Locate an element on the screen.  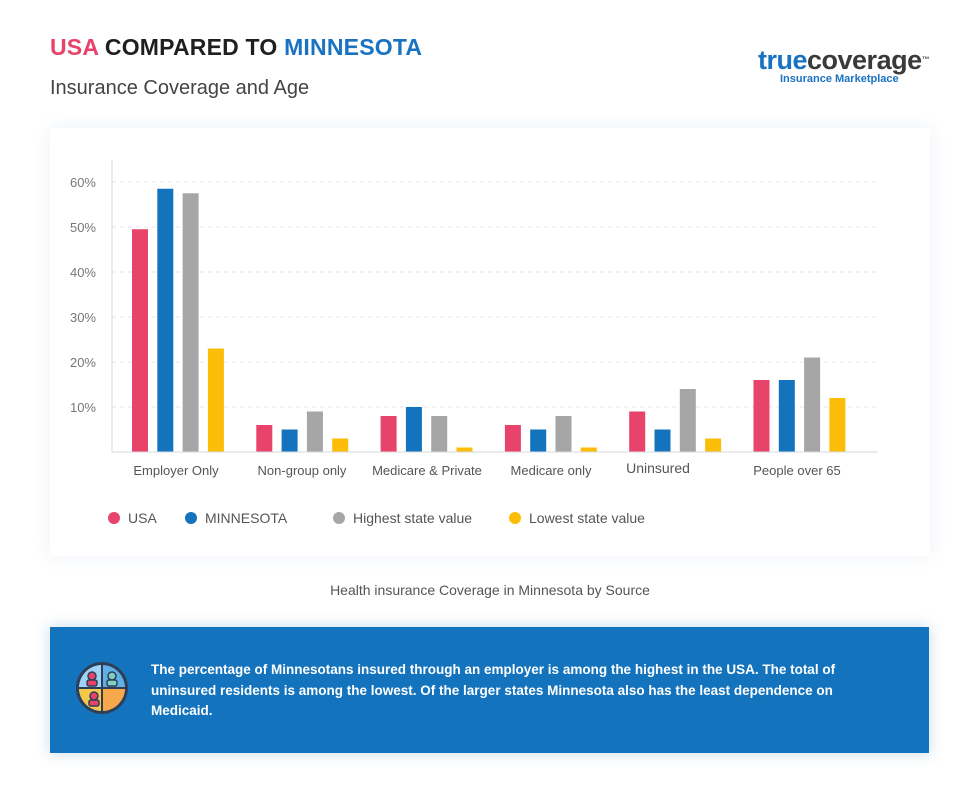
legend-item: Lowest state value is located at coordinates (577, 518).